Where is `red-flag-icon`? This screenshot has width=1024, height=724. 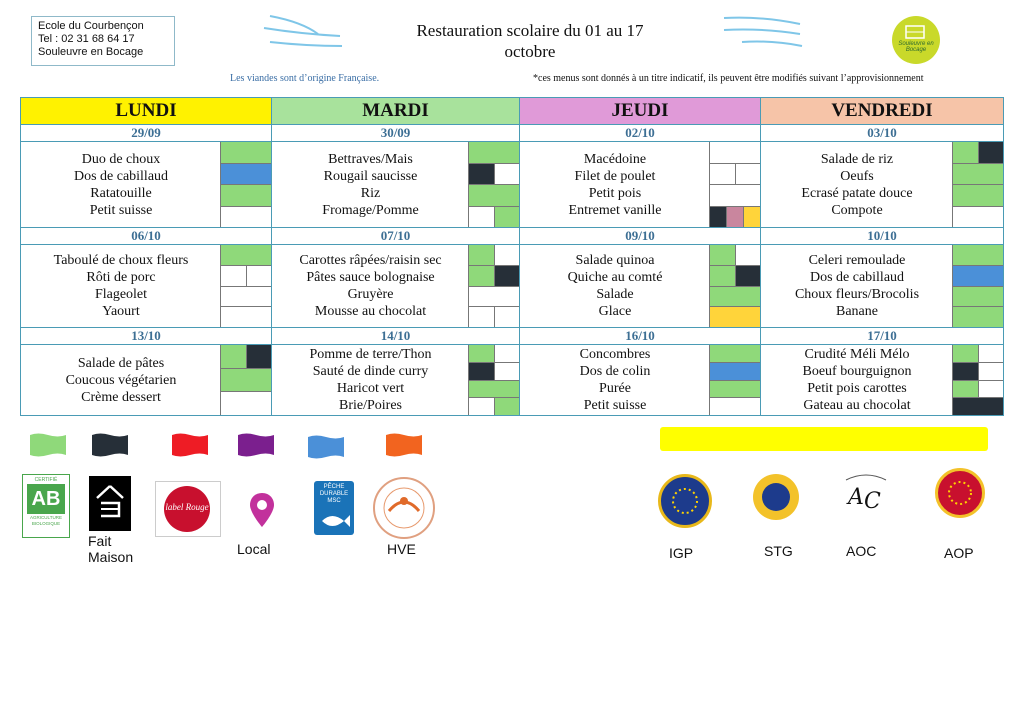 red-flag-icon is located at coordinates (190, 445).